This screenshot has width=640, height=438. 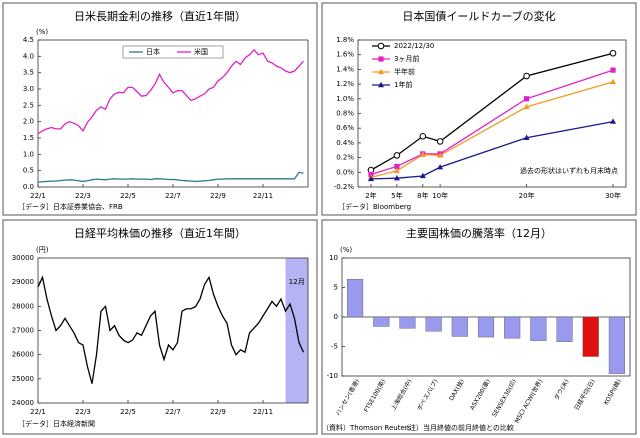 I want to click on y-tick-label: 0.4%, so click(x=345, y=143).